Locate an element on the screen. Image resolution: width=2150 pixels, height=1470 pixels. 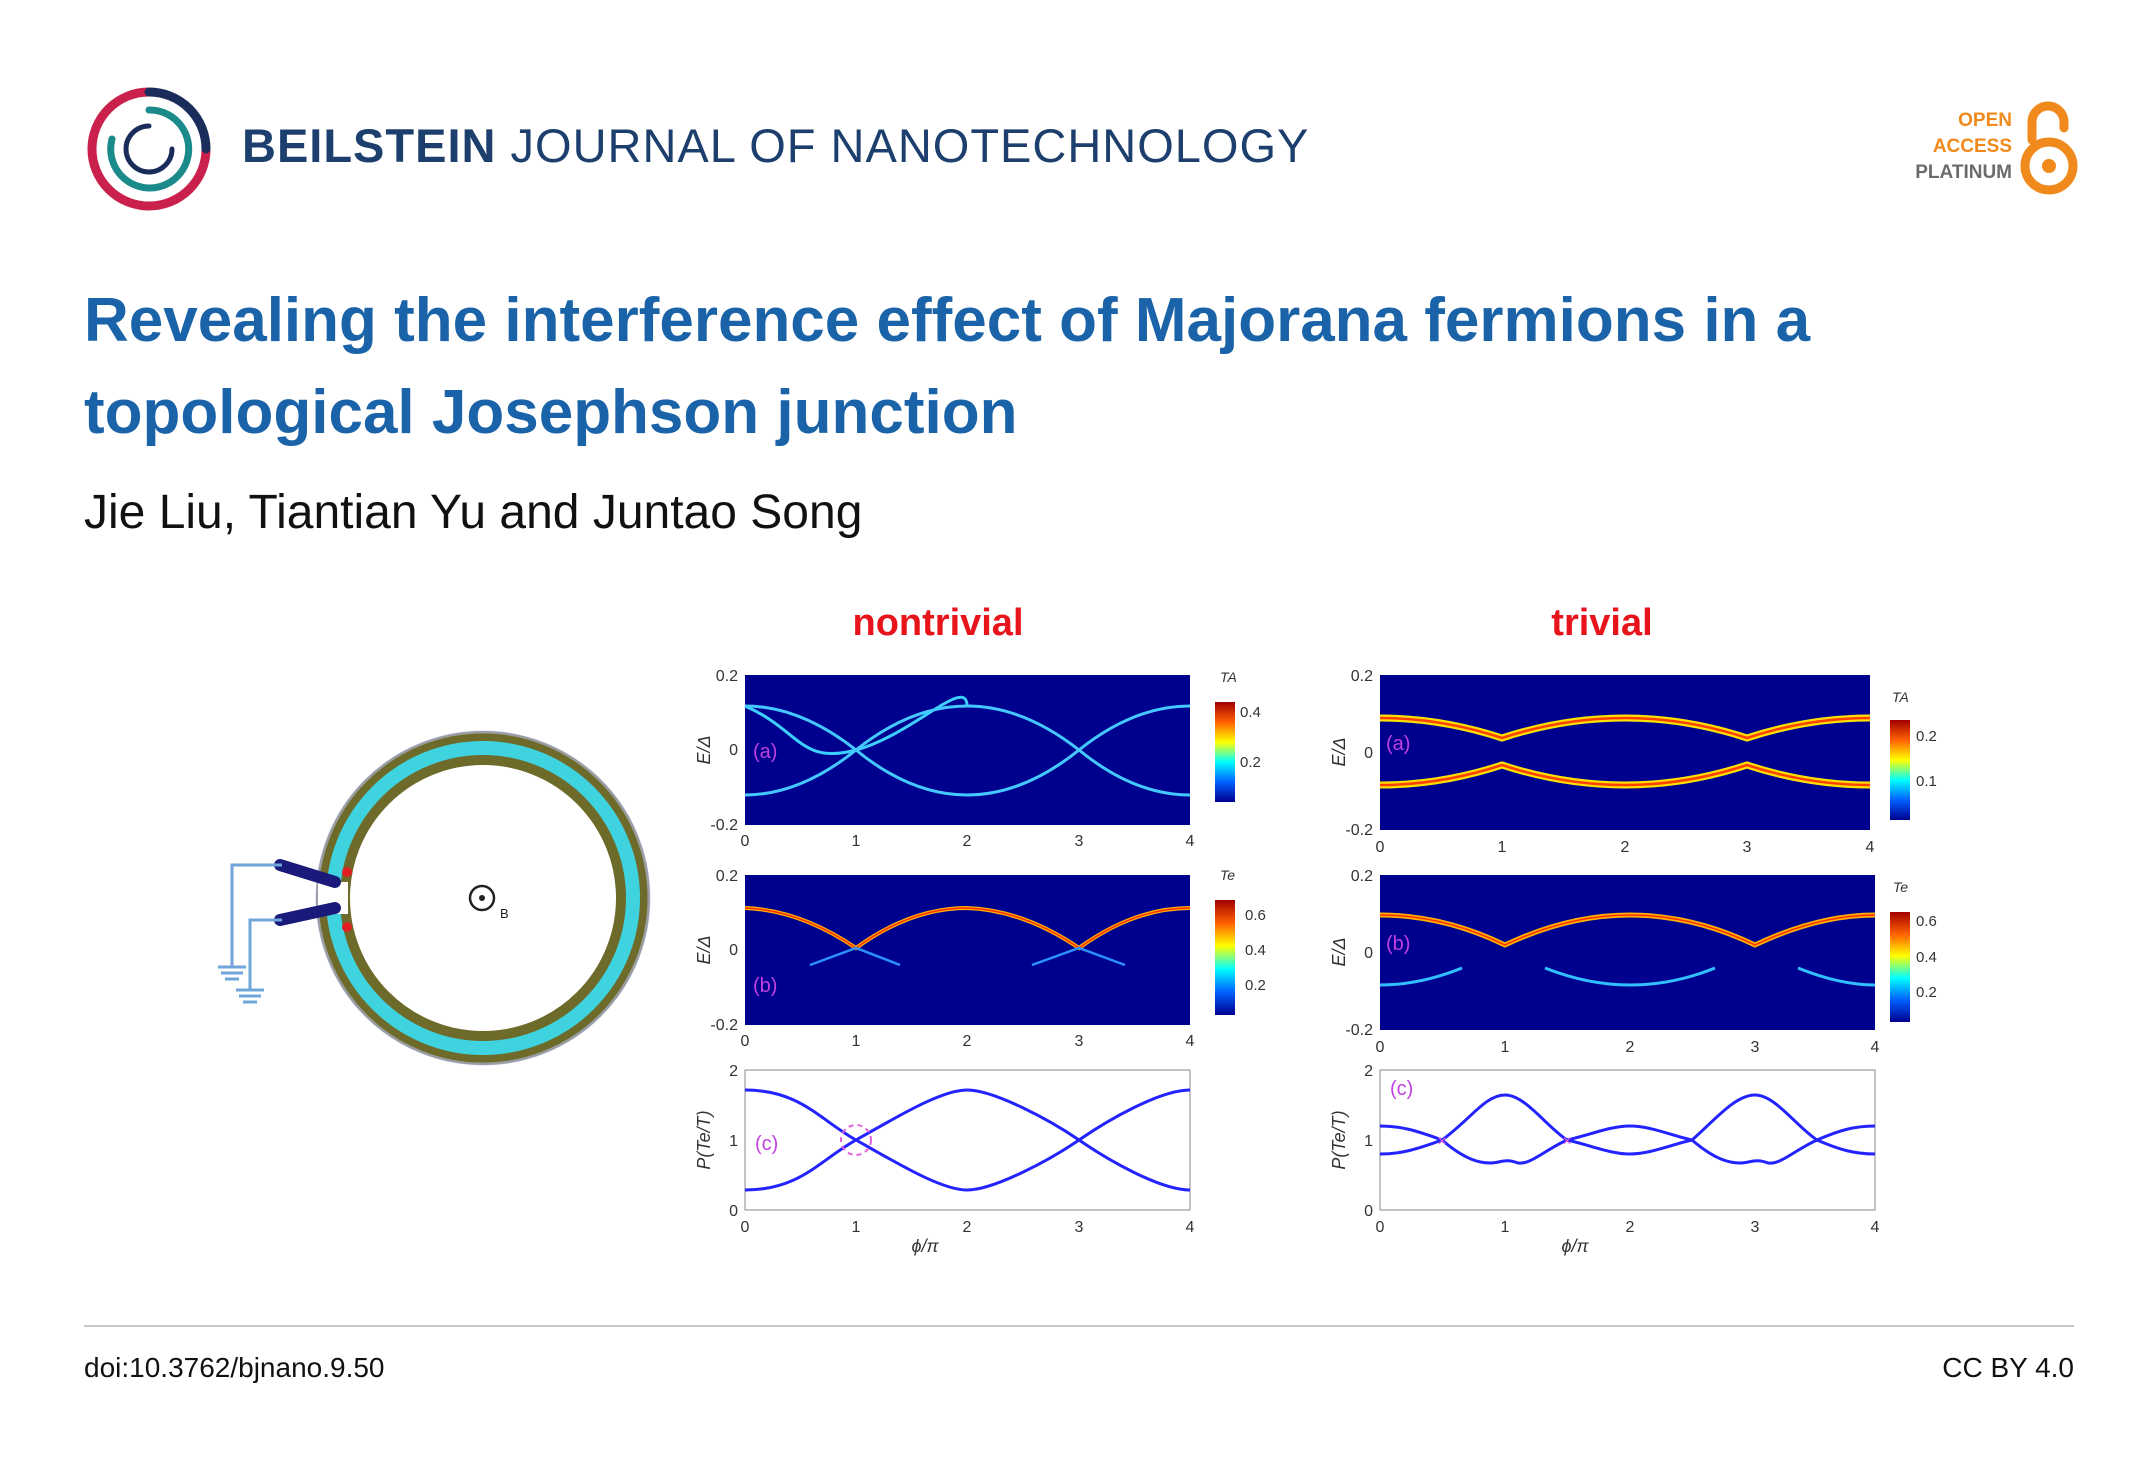
doi-text: doi:10.3762/bjnano.9.50 is located at coordinates (234, 1367).